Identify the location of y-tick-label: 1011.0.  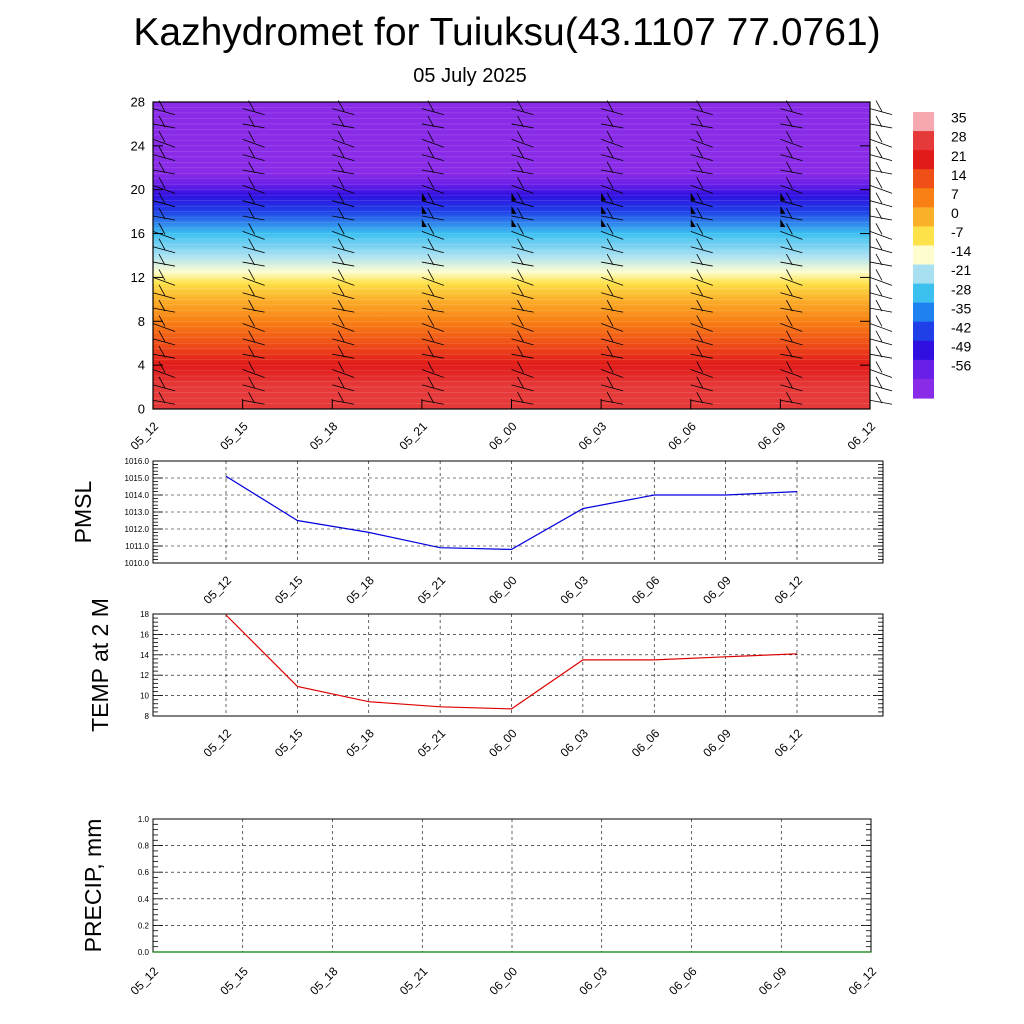
(137, 546).